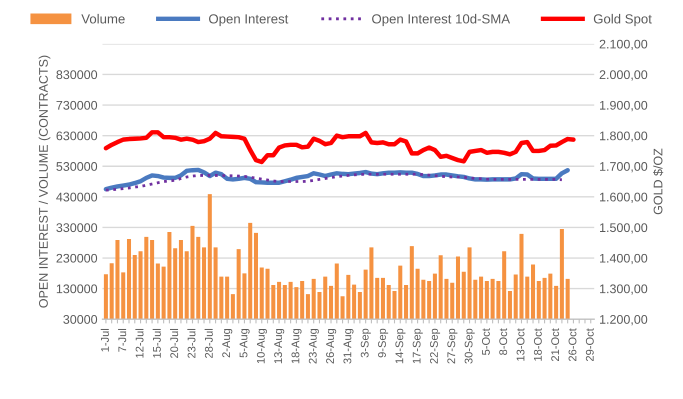 The image size is (683, 399). Describe the element at coordinates (77, 135) in the screenshot. I see `y-tick-label: 630000` at that location.